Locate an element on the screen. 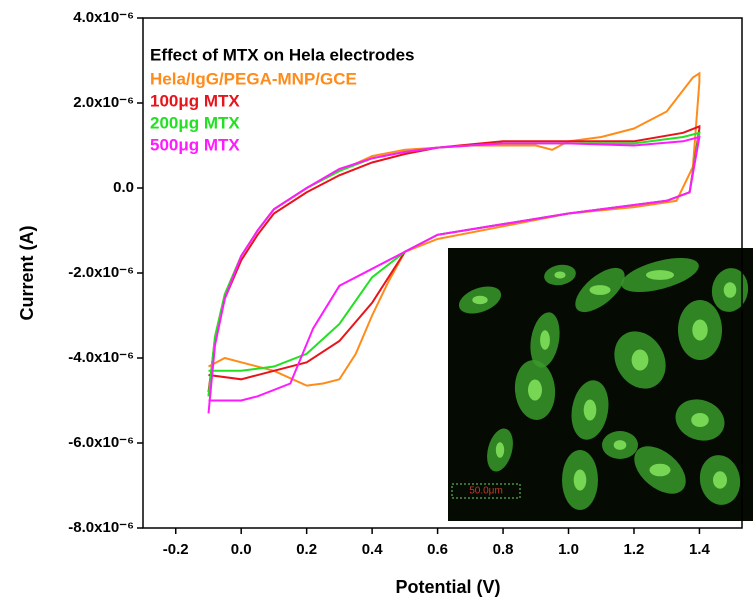 The width and height of the screenshot is (755, 605). x-tick-label: 0.8 is located at coordinates (503, 549).